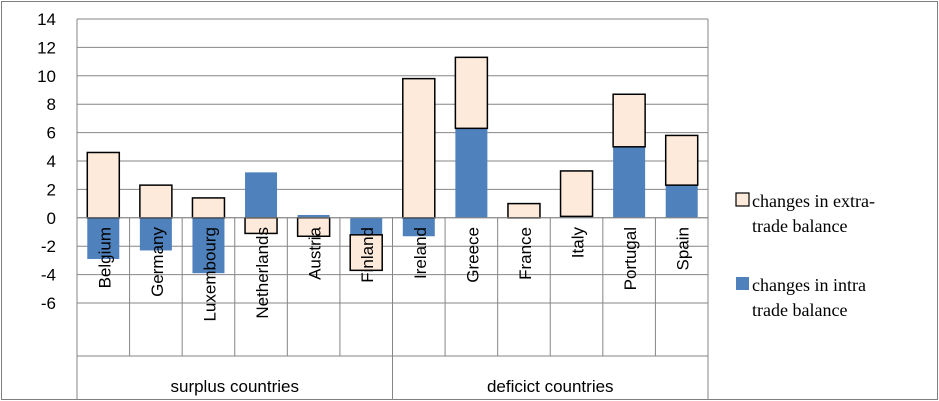 The height and width of the screenshot is (401, 939). Describe the element at coordinates (48, 246) in the screenshot. I see `y-tick-label: -2` at that location.